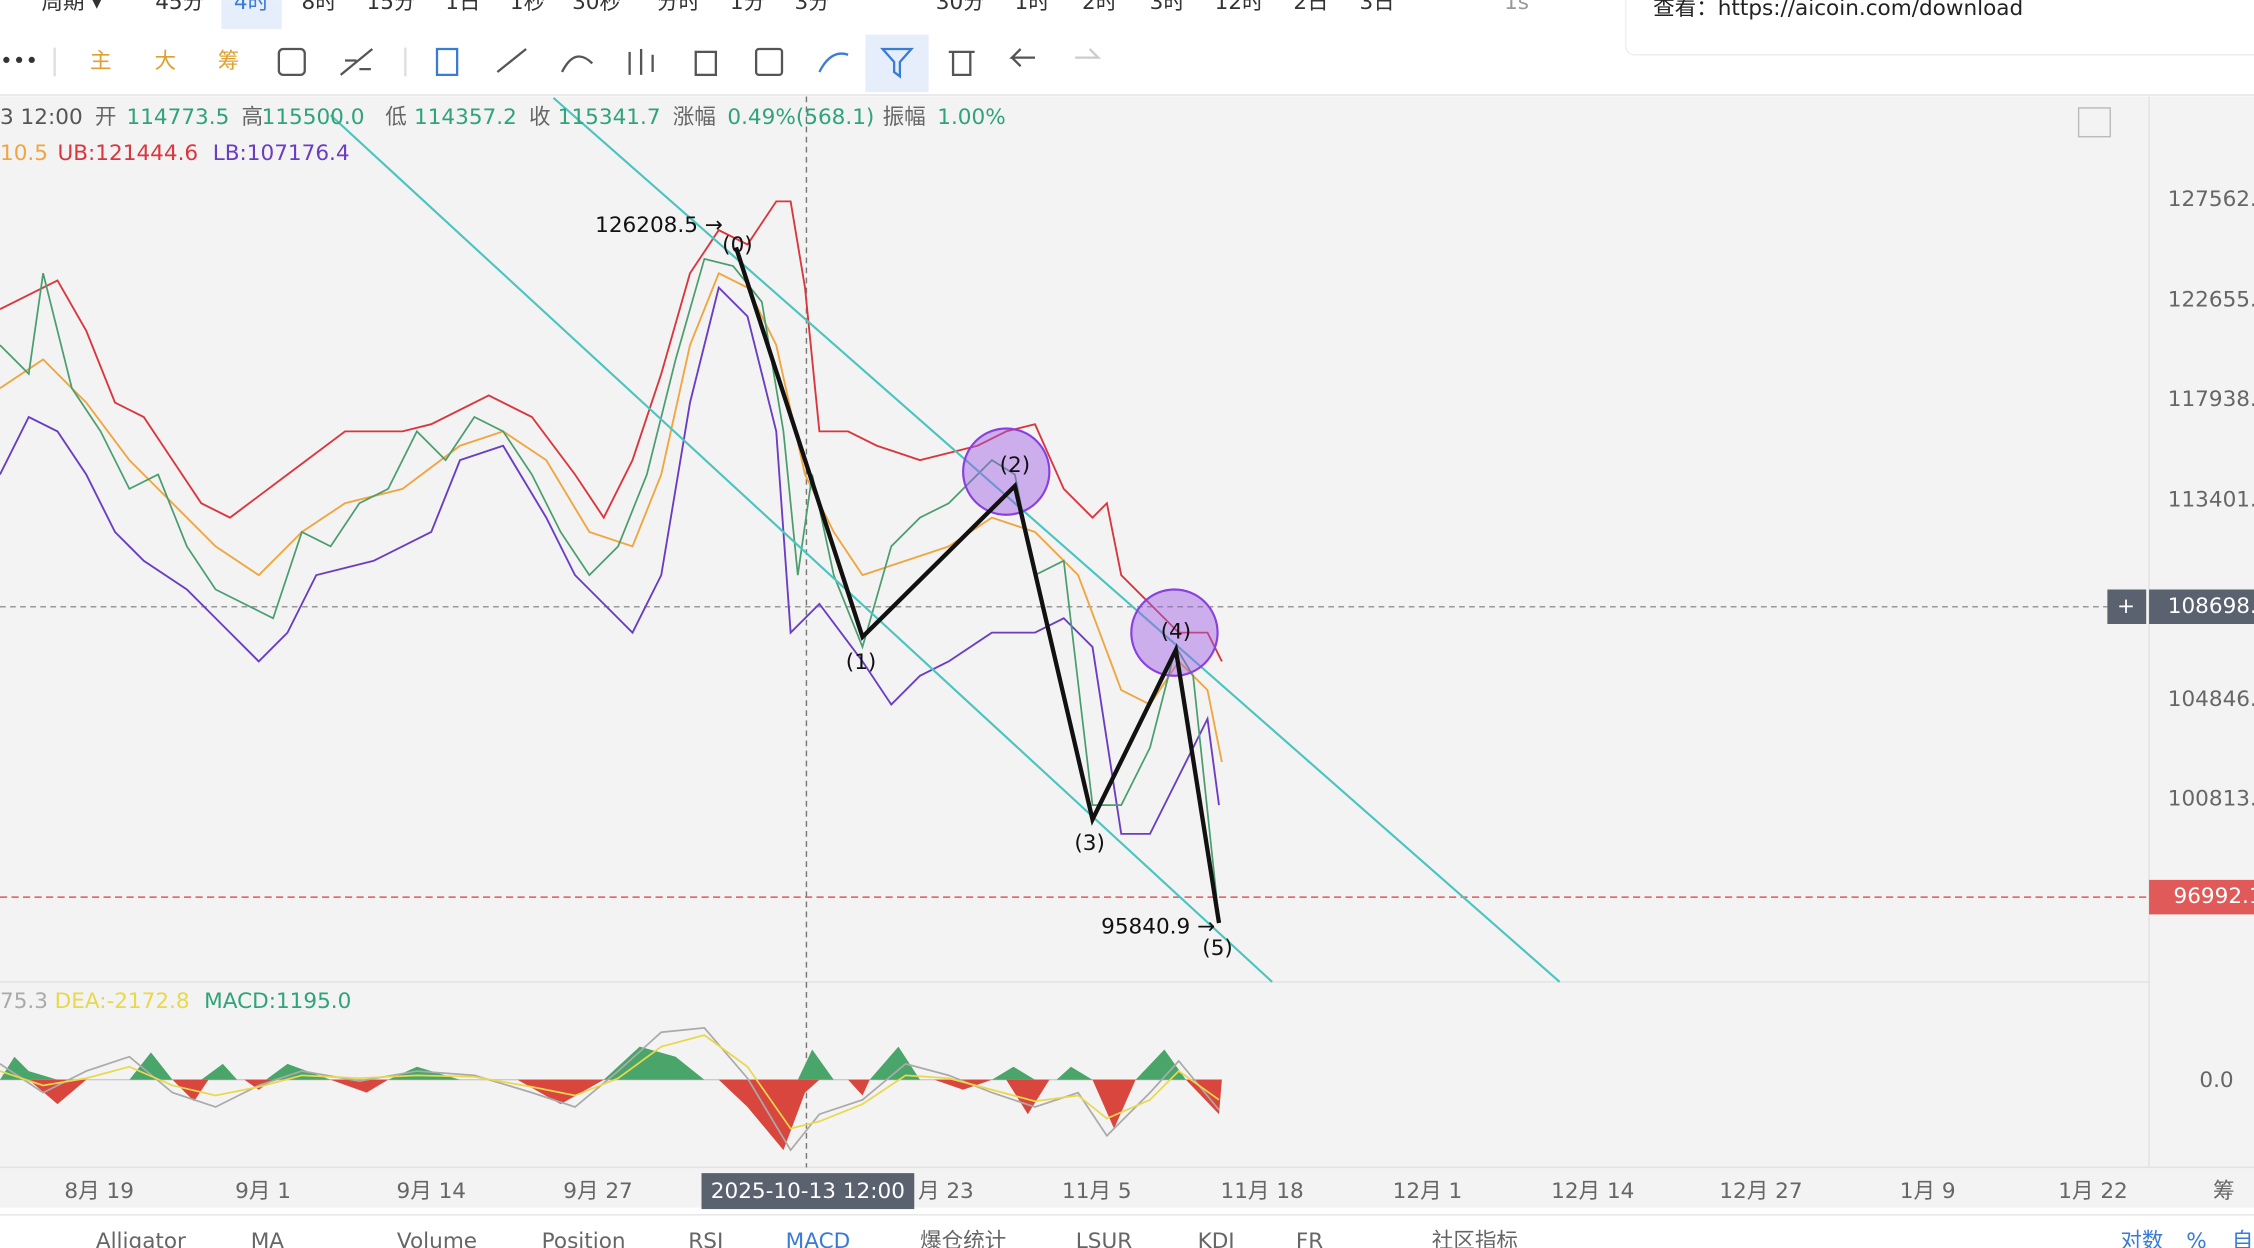 This screenshot has width=2254, height=1248. What do you see at coordinates (818, 1238) in the screenshot?
I see `indicator-tab: MACD` at bounding box center [818, 1238].